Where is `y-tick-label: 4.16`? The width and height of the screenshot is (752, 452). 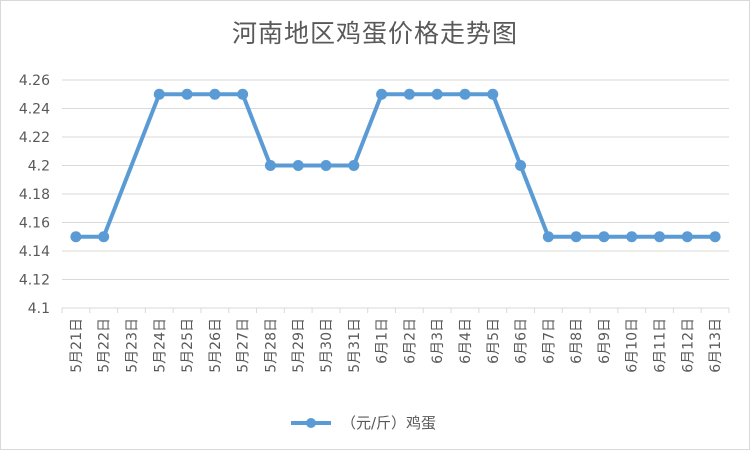
y-tick-label: 4.16 is located at coordinates (34, 224).